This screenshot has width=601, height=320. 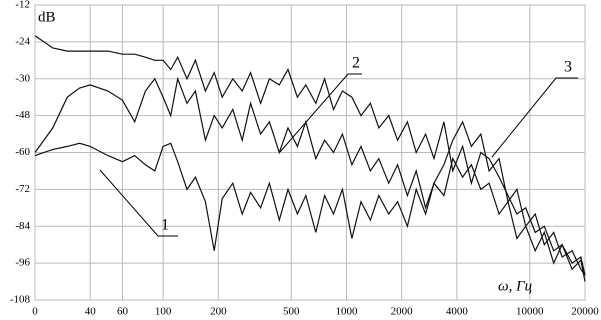 What do you see at coordinates (22, 41) in the screenshot?
I see `y-tick-label: -24` at bounding box center [22, 41].